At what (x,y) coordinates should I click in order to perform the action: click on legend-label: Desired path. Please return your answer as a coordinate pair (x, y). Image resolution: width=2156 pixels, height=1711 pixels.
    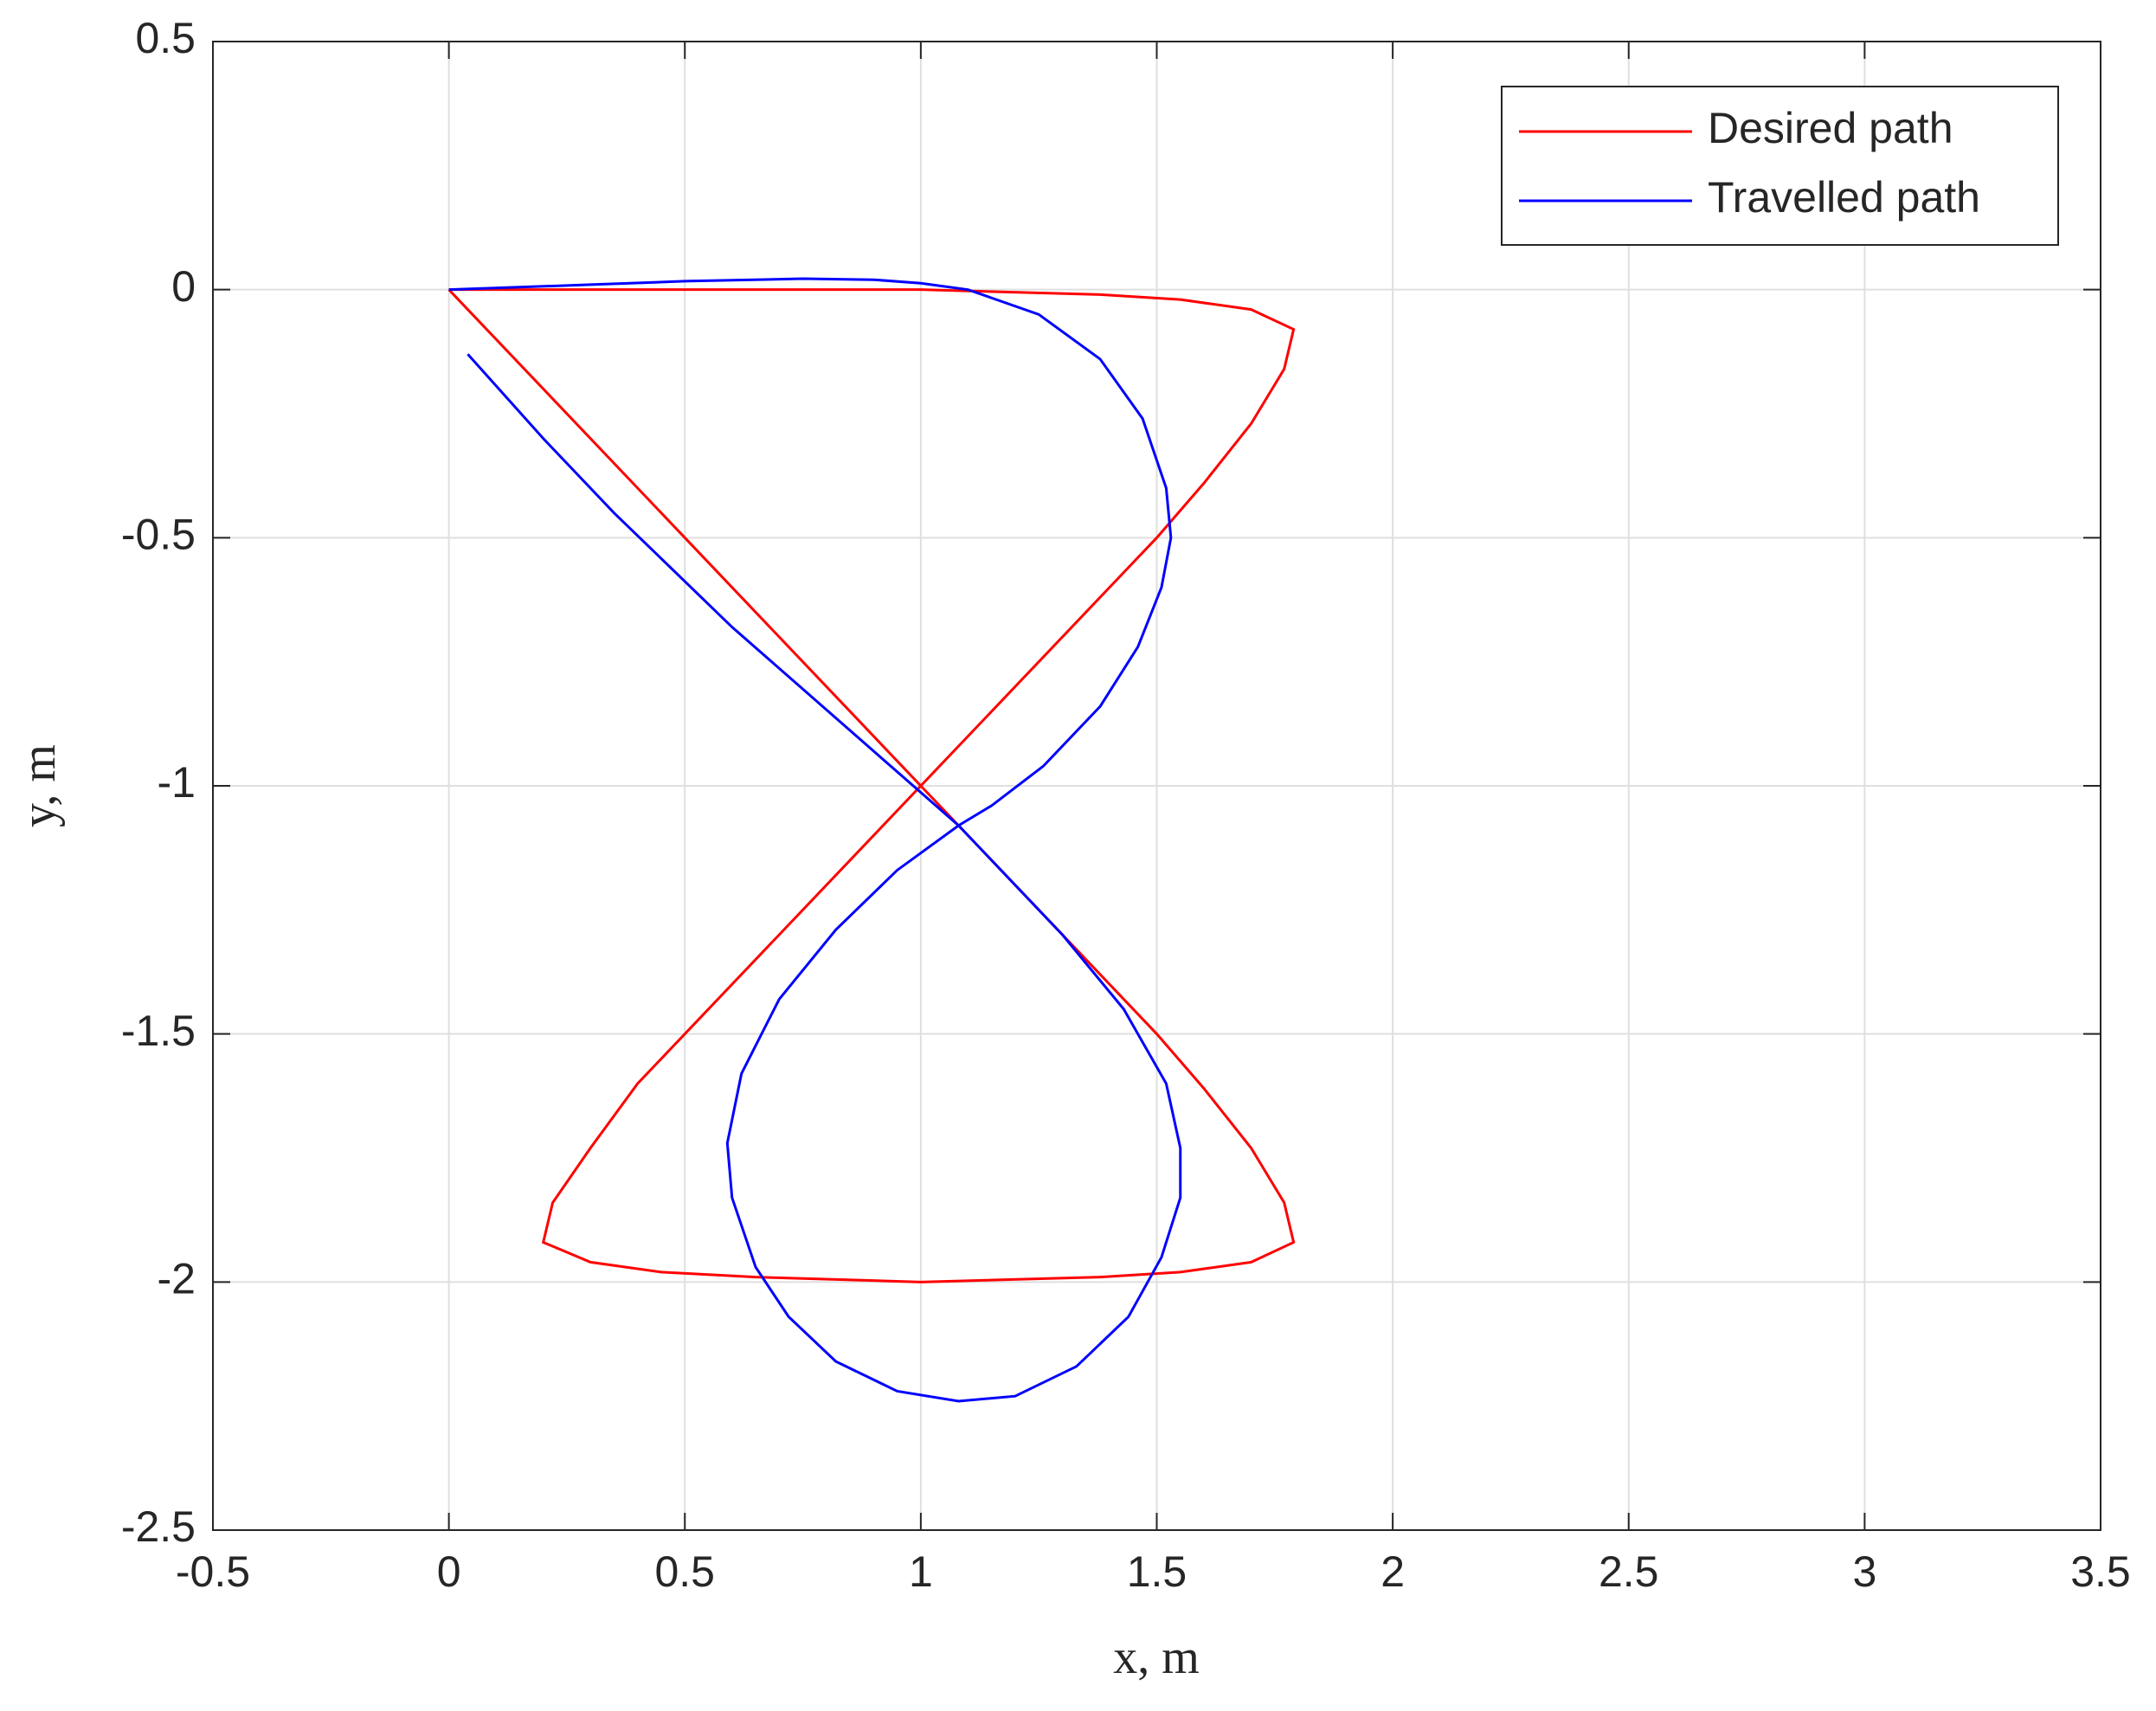
    Looking at the image, I should click on (1830, 128).